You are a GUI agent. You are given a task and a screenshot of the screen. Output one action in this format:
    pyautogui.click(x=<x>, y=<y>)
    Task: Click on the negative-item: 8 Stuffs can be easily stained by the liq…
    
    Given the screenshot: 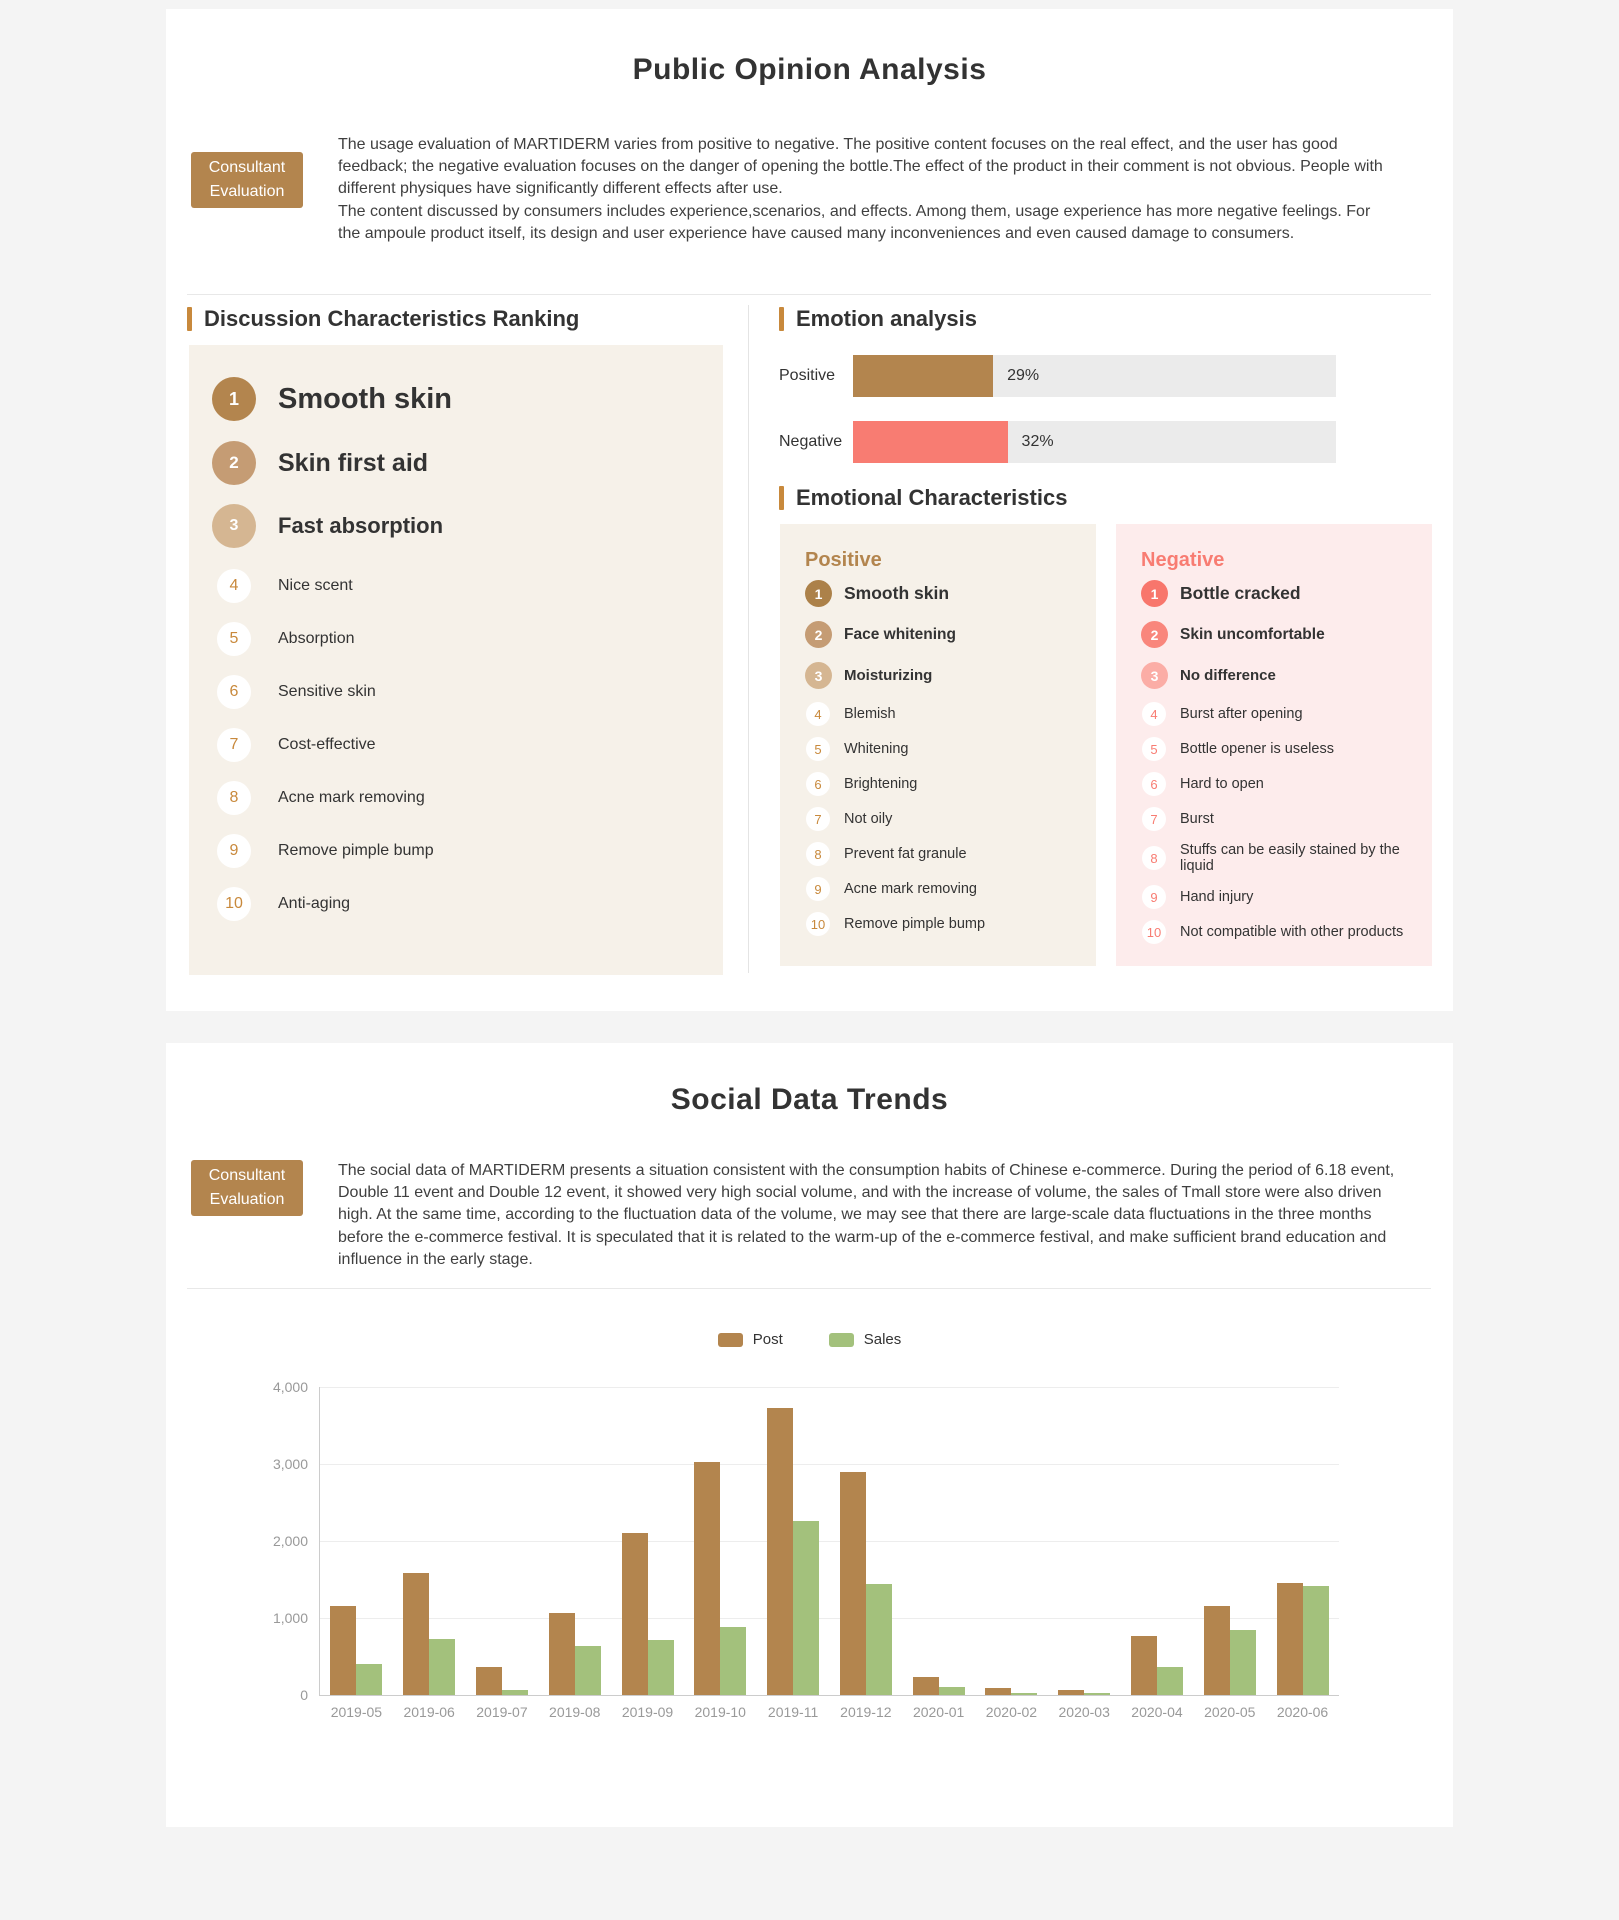 What is the action you would take?
    pyautogui.click(x=1280, y=858)
    